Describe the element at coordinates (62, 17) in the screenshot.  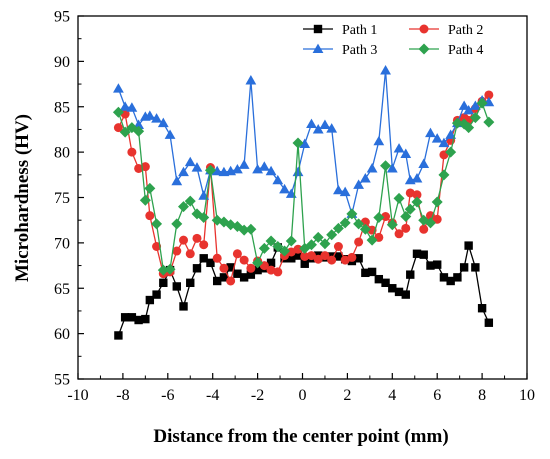
I see `y-tick-label: 95` at that location.